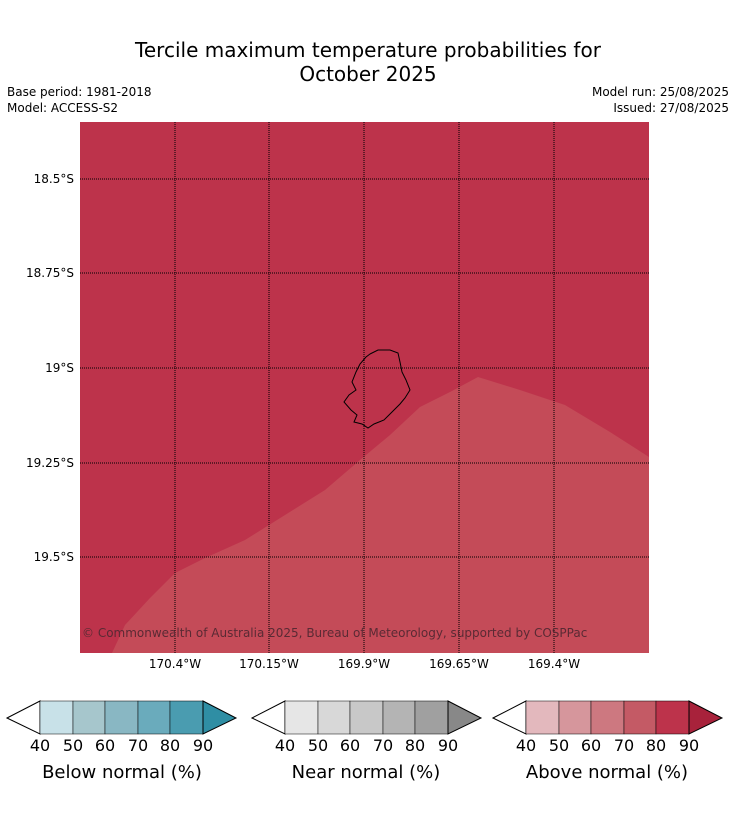 Image resolution: width=736 pixels, height=816 pixels. What do you see at coordinates (459, 664) in the screenshot?
I see `lon-label-4: 169.65°W` at bounding box center [459, 664].